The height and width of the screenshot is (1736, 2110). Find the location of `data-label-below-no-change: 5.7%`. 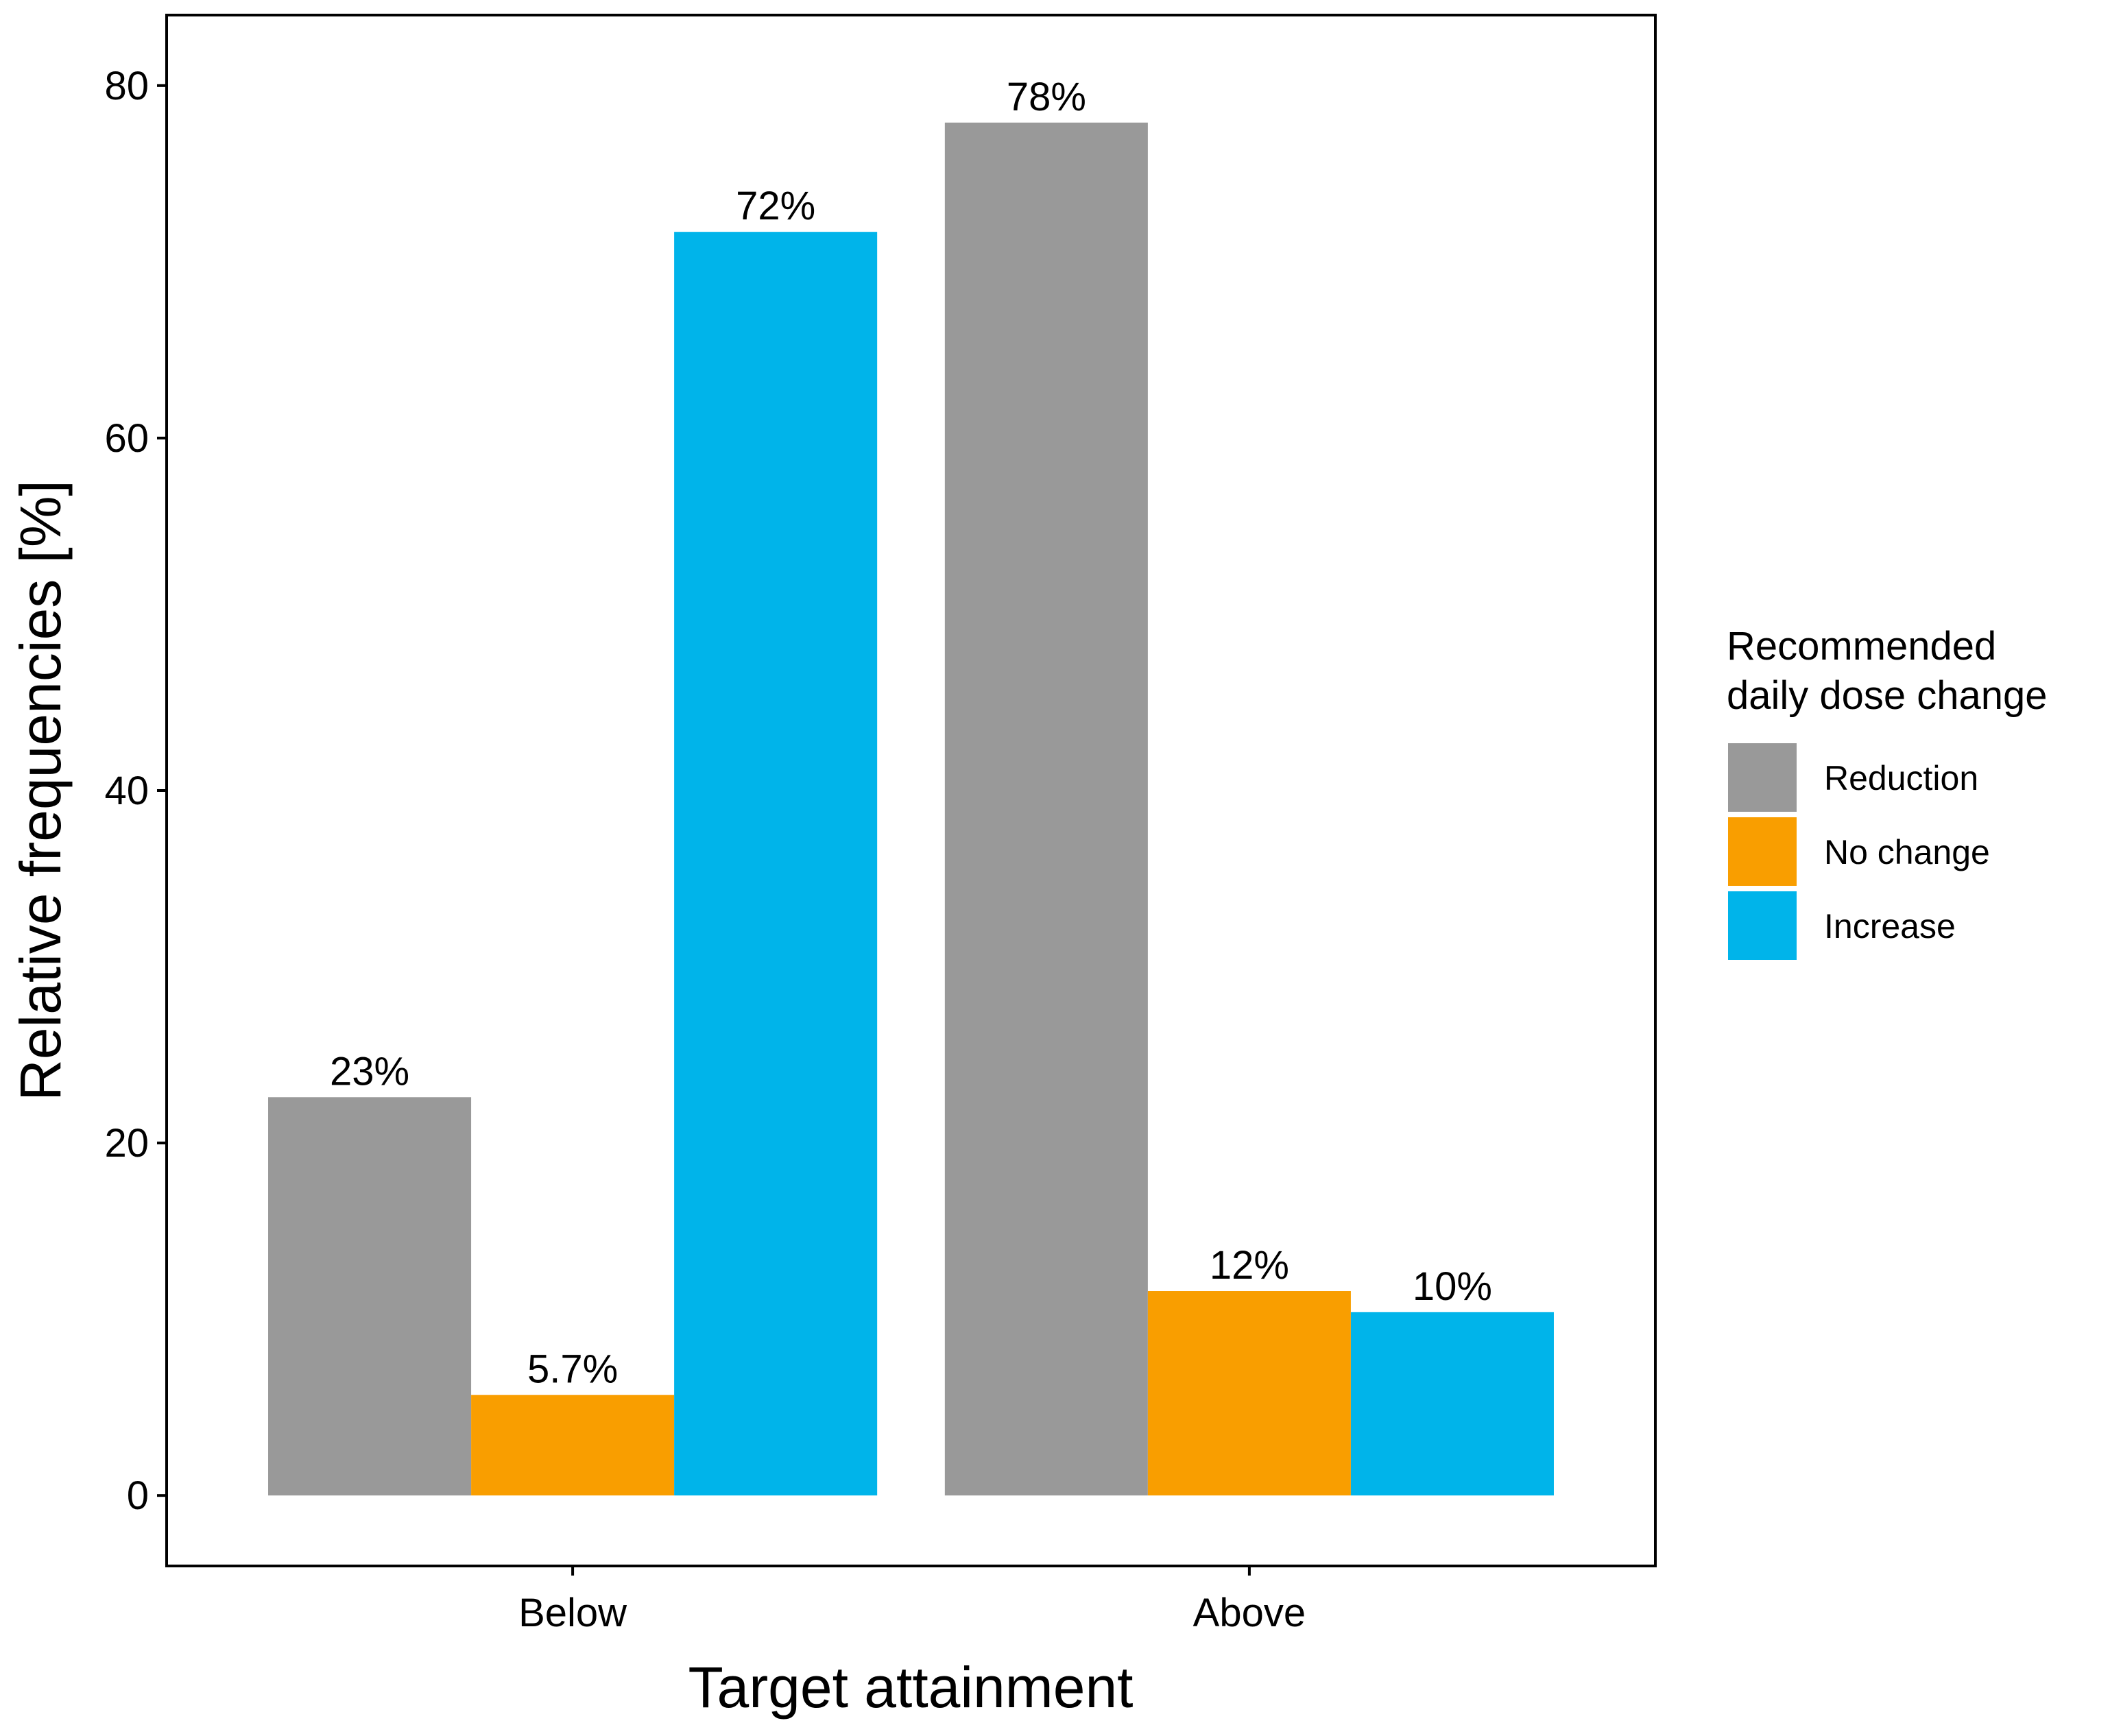

data-label-below-no-change: 5.7% is located at coordinates (572, 1370).